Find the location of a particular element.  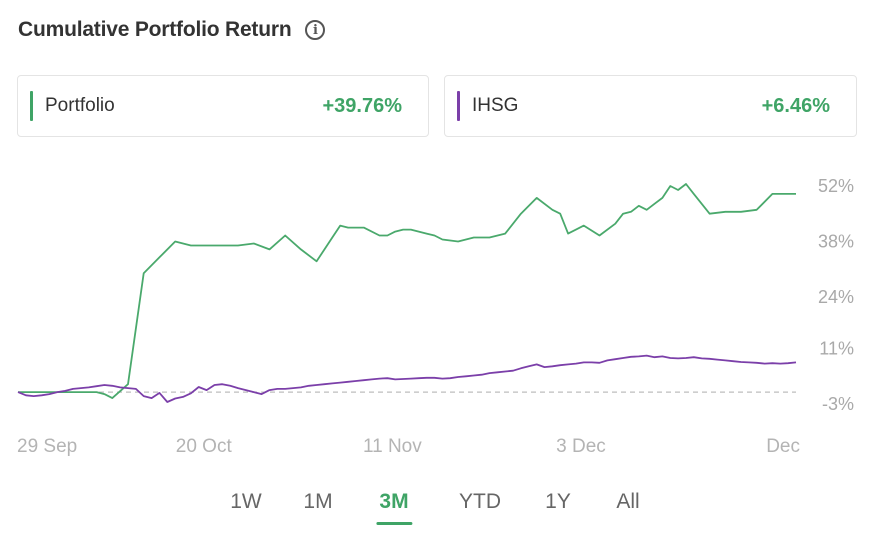

legend-name-ihsg: IHSG is located at coordinates (495, 105).